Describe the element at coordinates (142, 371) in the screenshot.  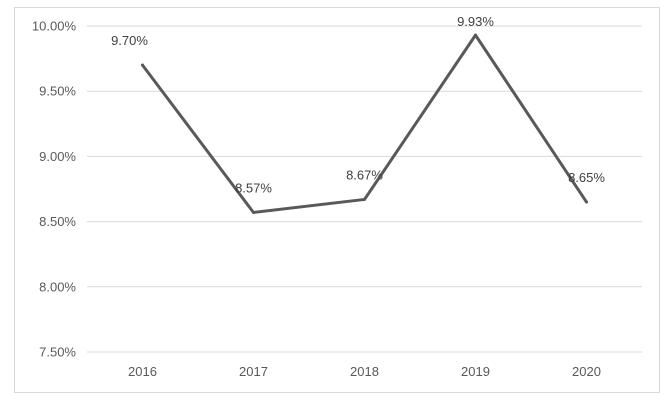
I see `x-tick-label: 2016` at that location.